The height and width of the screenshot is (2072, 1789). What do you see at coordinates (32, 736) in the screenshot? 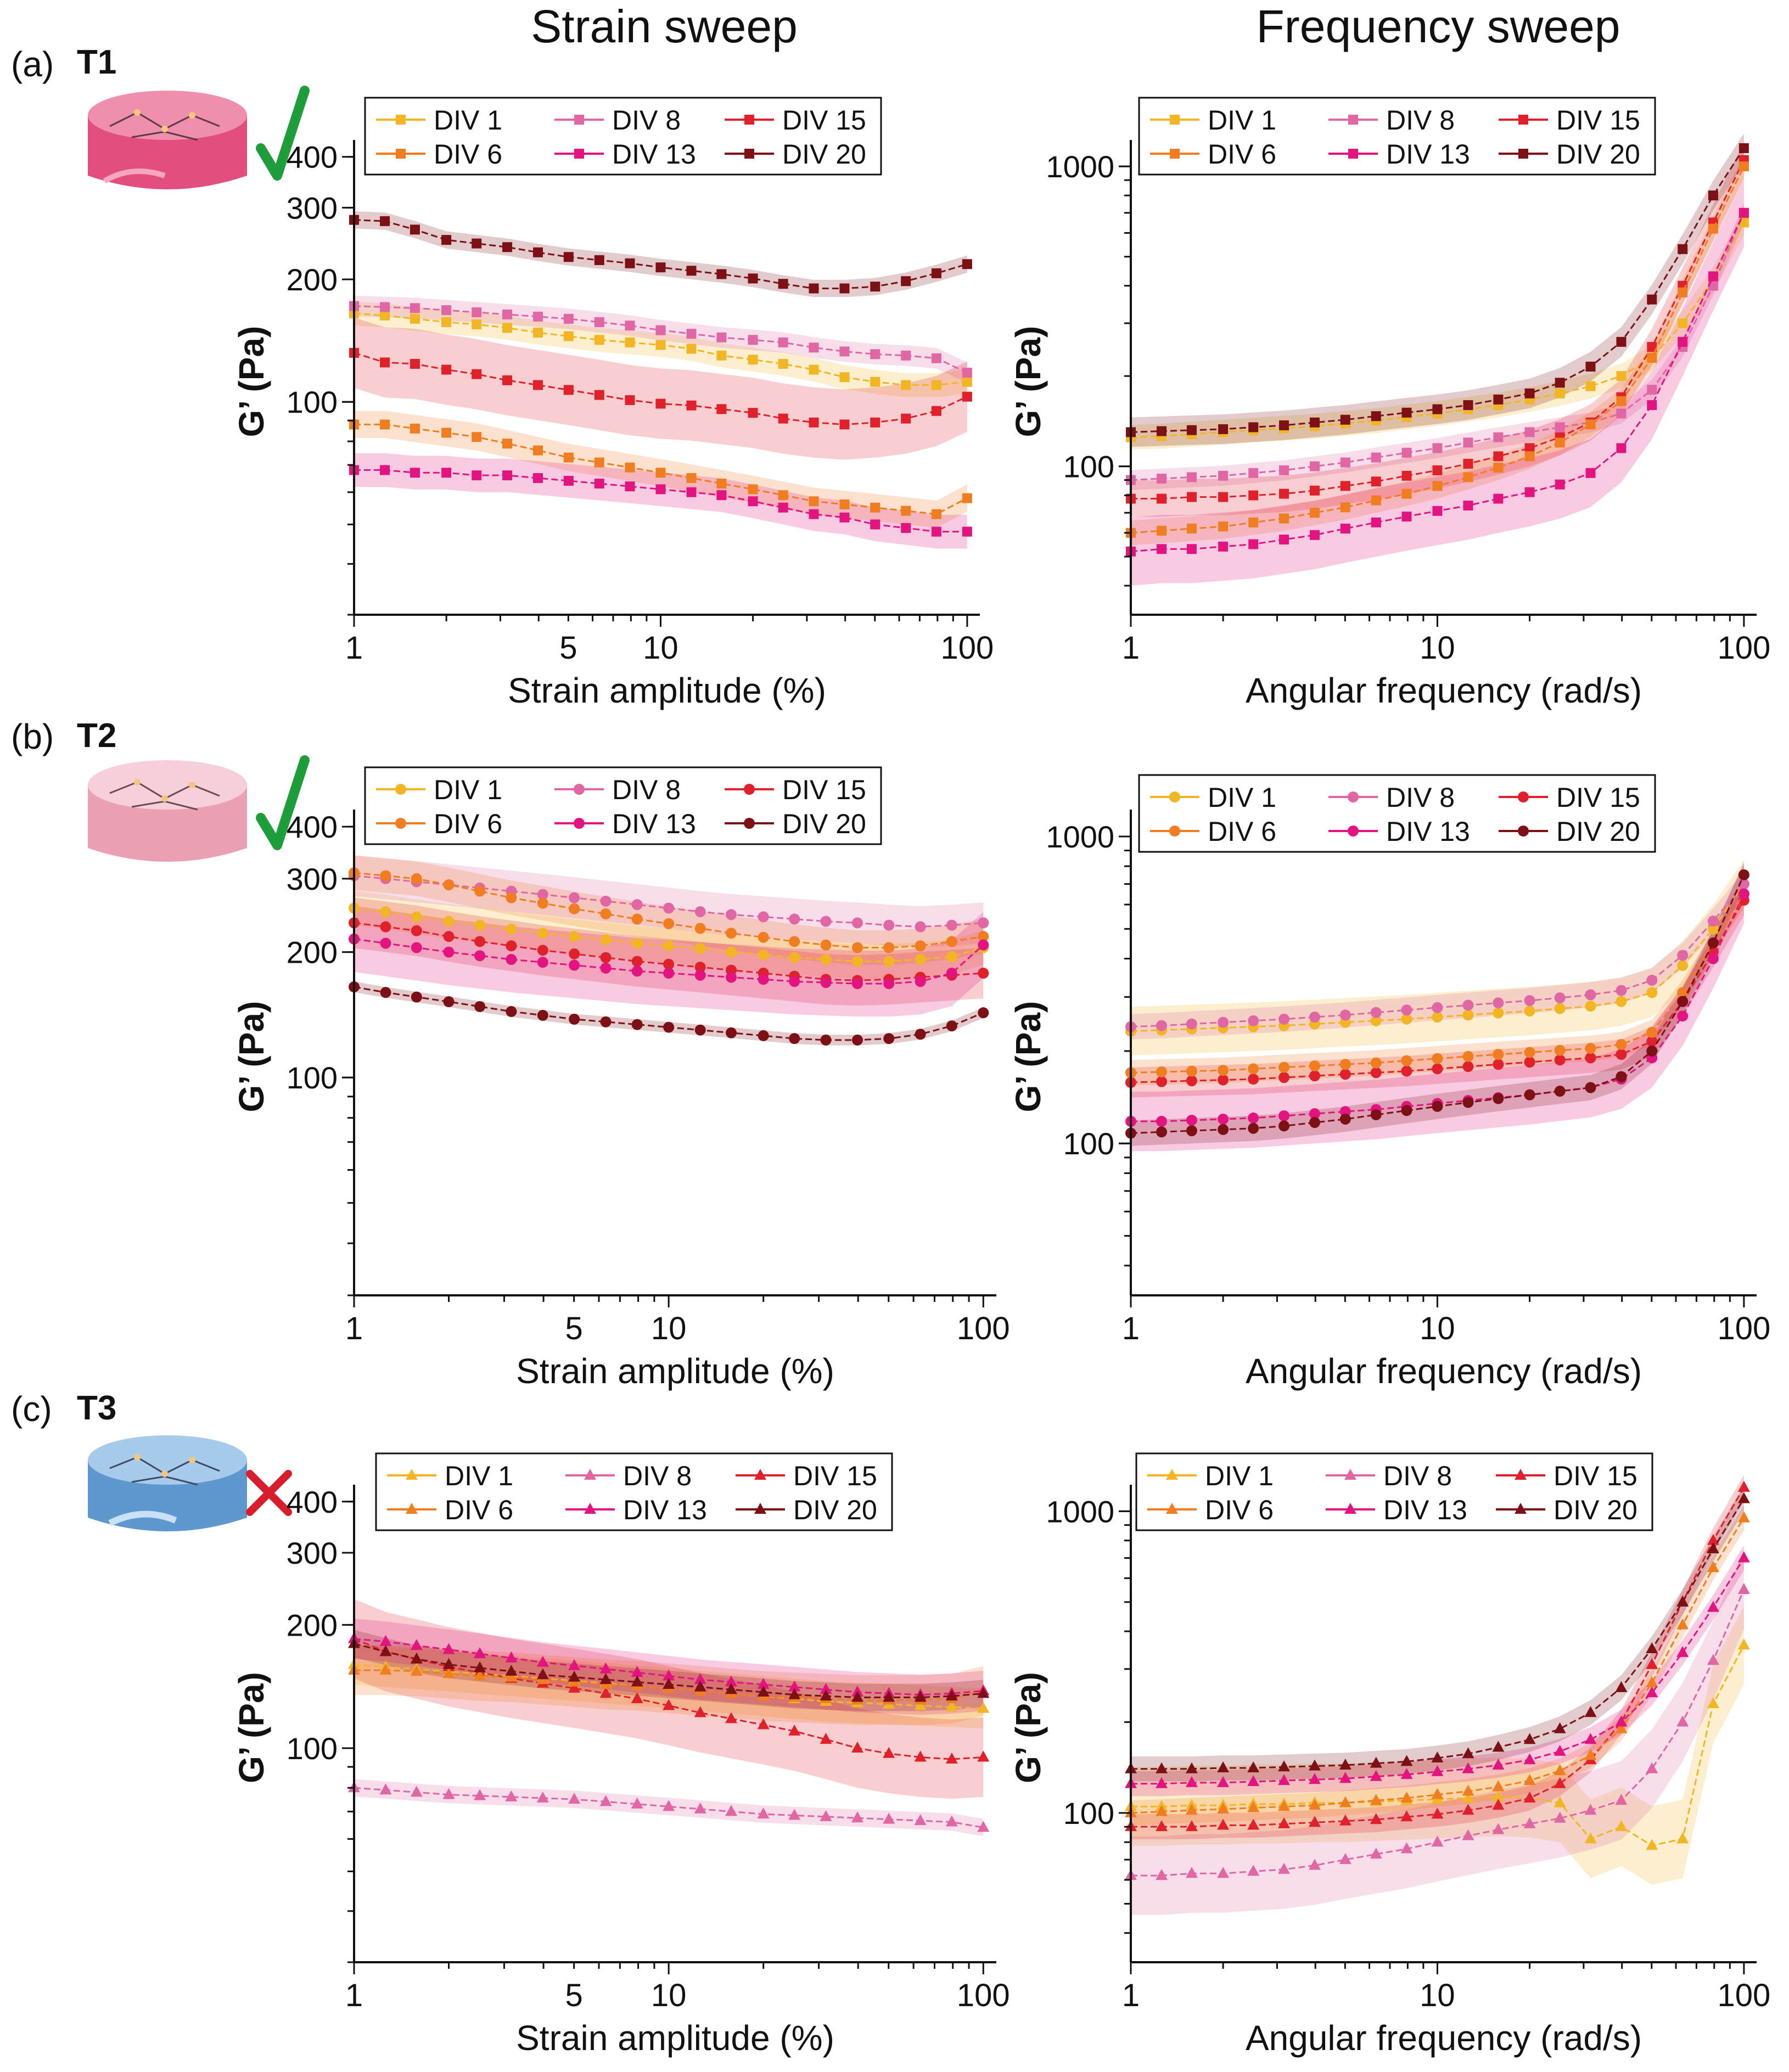
I see `panel-label-b: (b)` at bounding box center [32, 736].